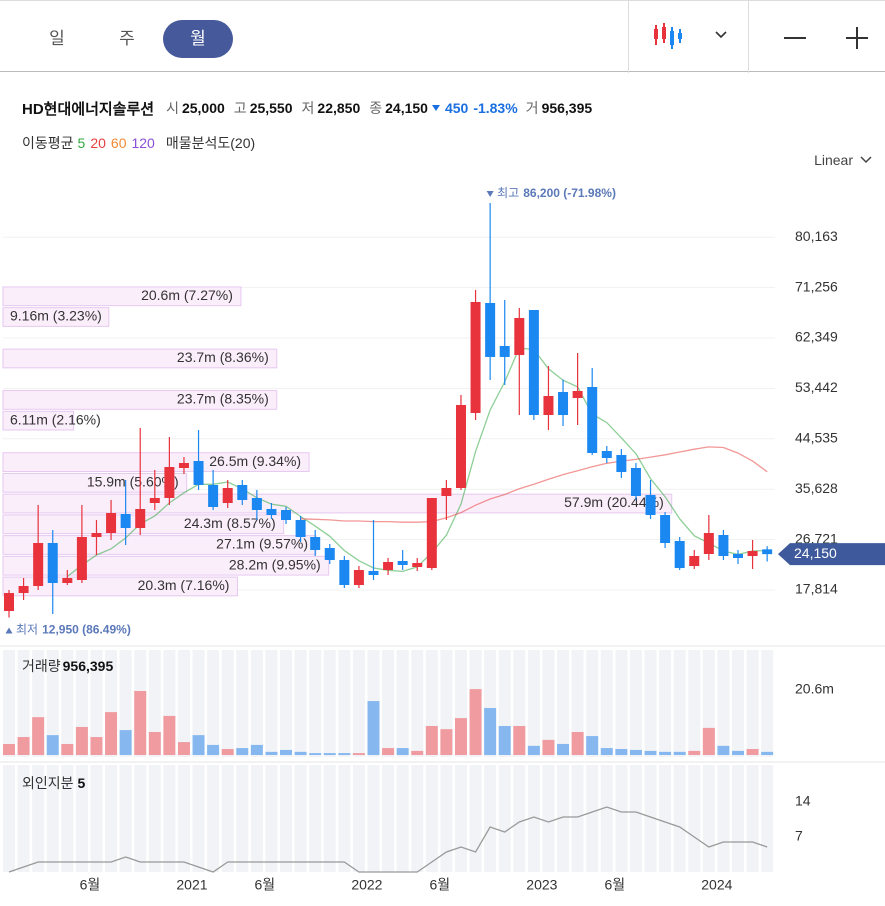  What do you see at coordinates (541, 885) in the screenshot?
I see `x-tick-label: 2023` at bounding box center [541, 885].